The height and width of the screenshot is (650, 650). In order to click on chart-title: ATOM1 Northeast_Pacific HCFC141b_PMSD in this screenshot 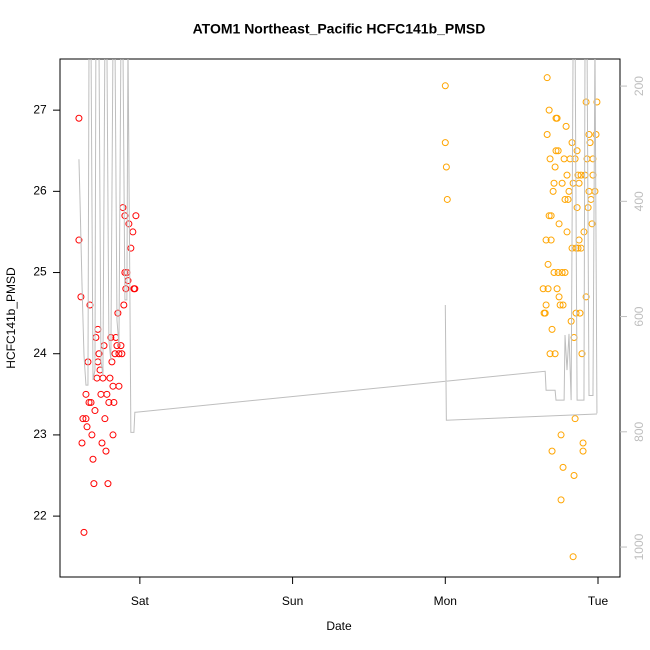, I will do `click(339, 29)`.